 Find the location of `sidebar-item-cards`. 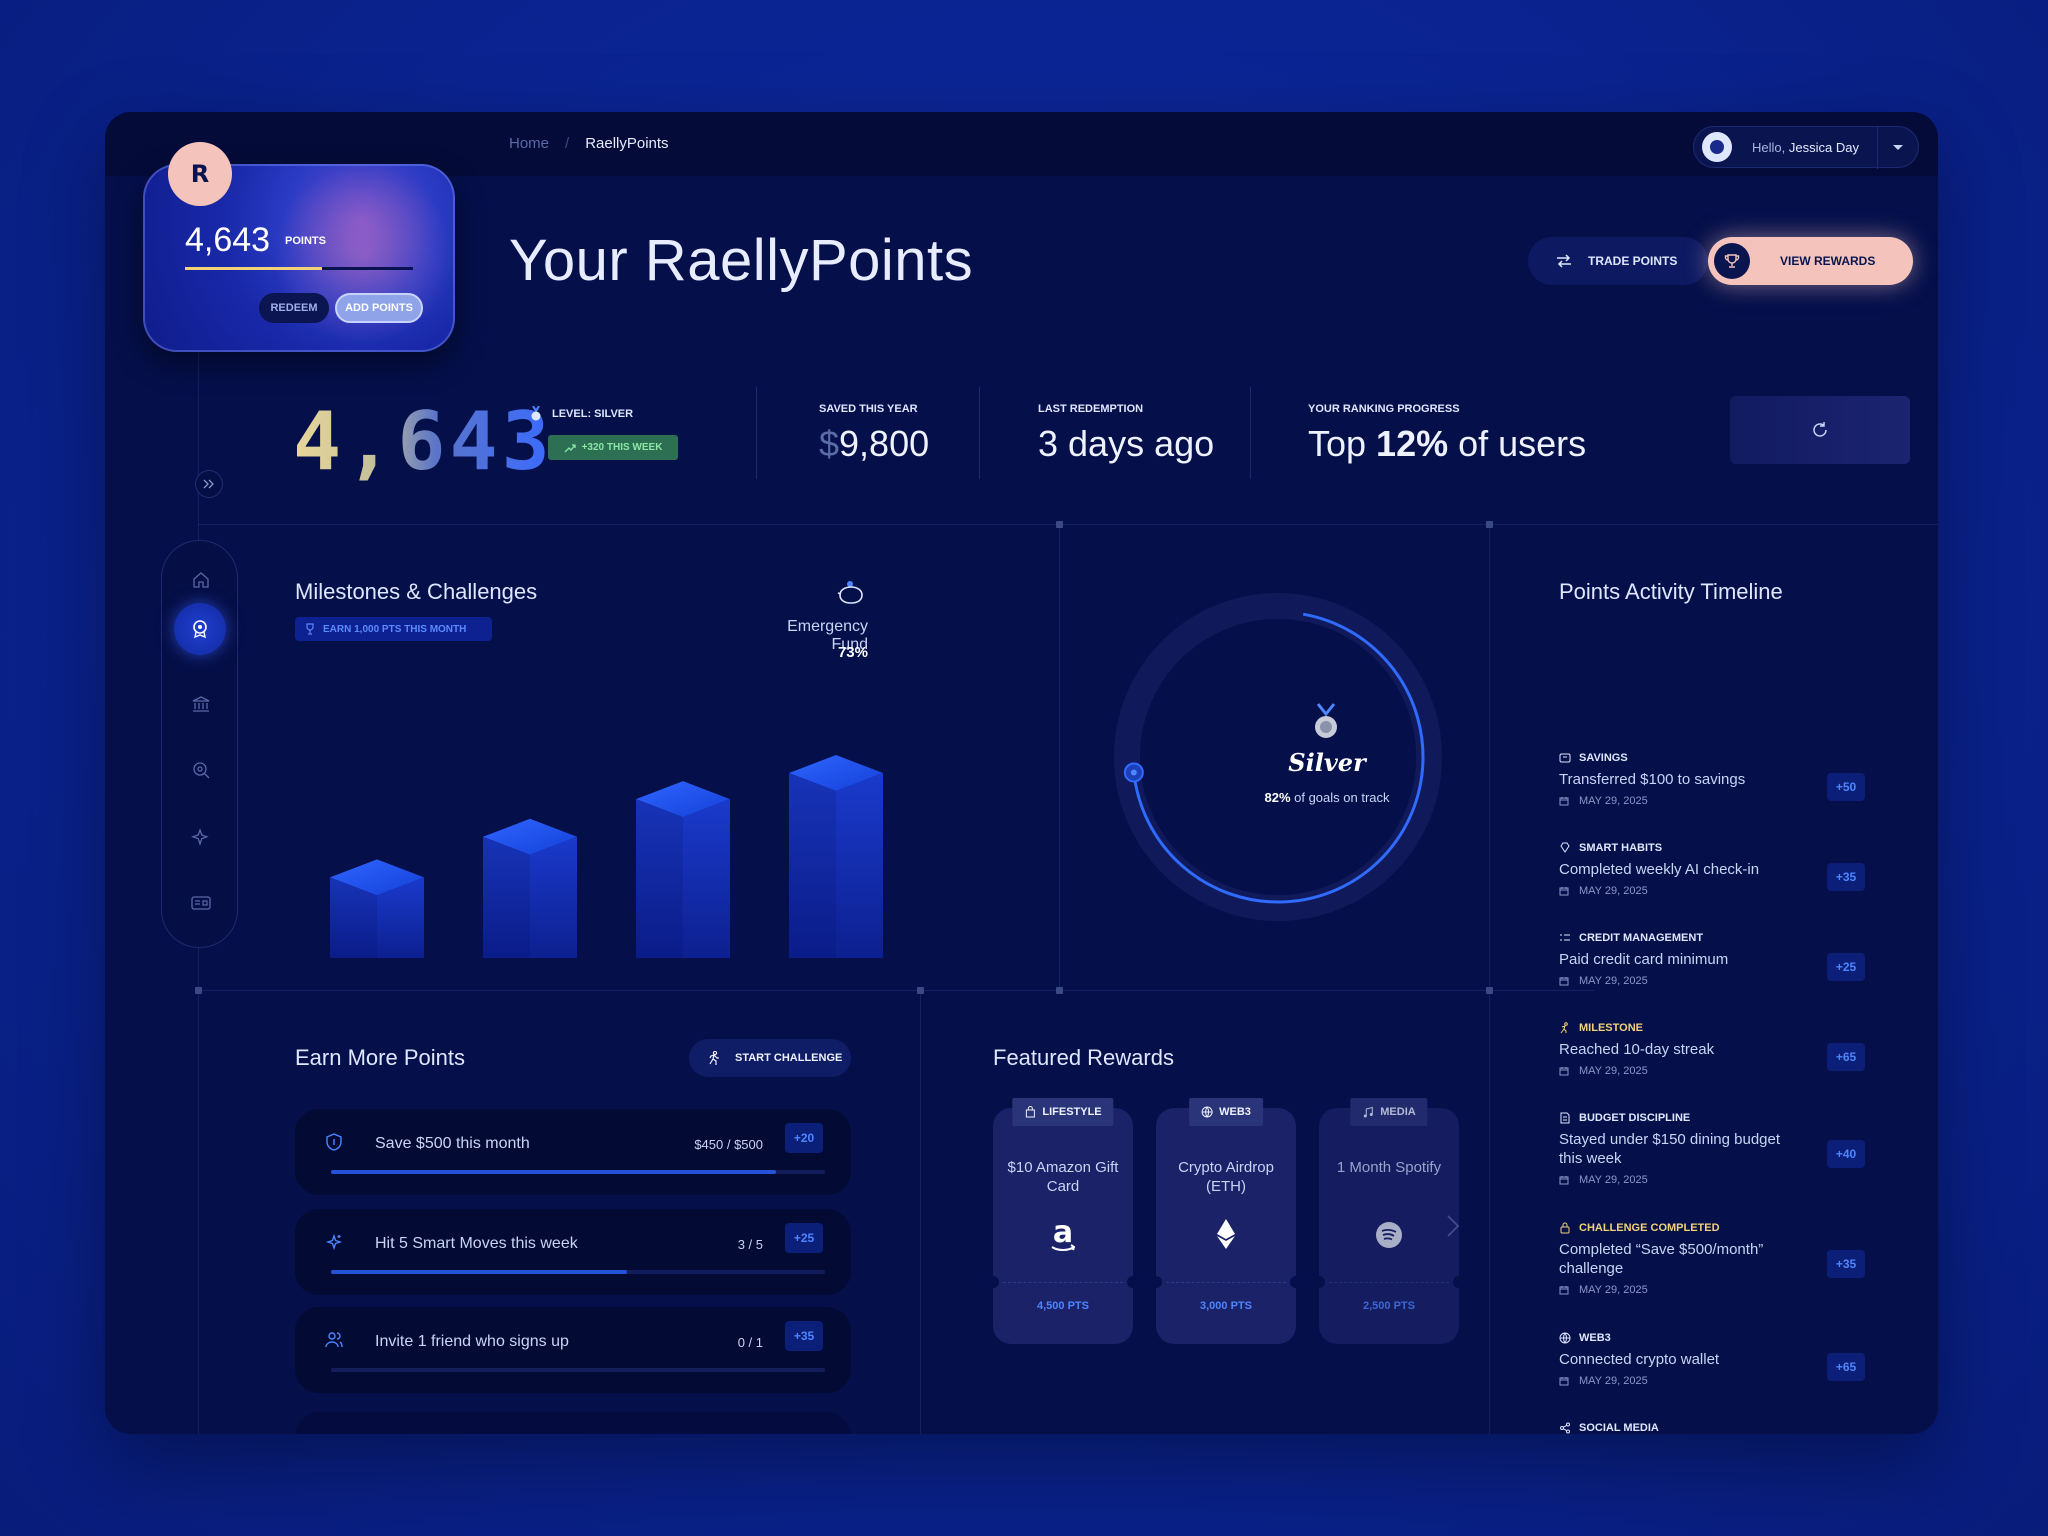

sidebar-item-cards is located at coordinates (201, 903).